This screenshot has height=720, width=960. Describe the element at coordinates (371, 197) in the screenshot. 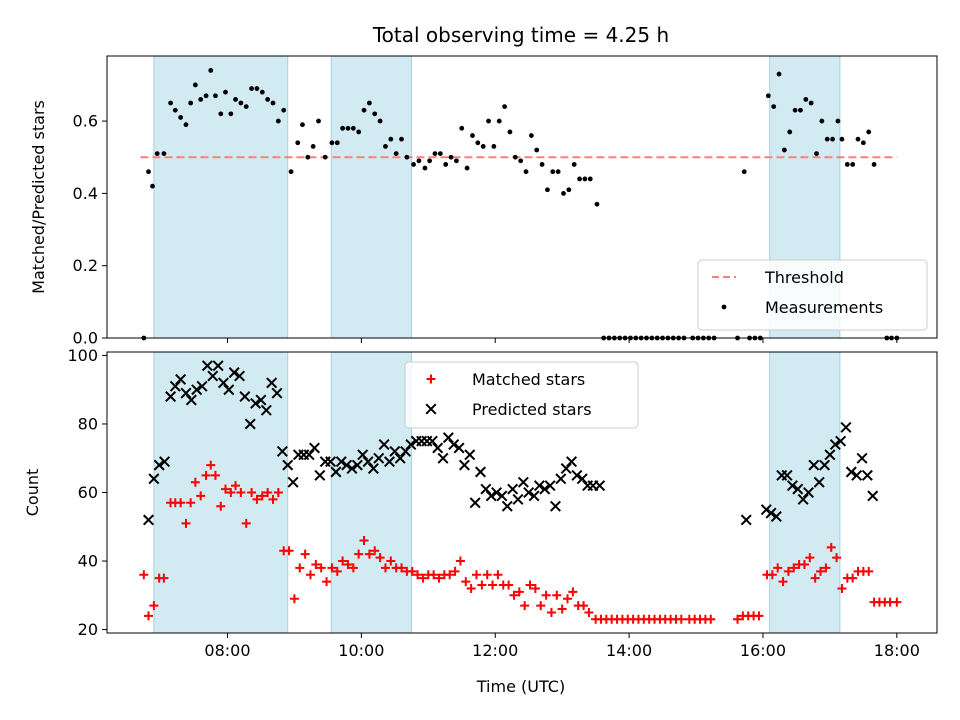

I see `observing-window-band` at that location.